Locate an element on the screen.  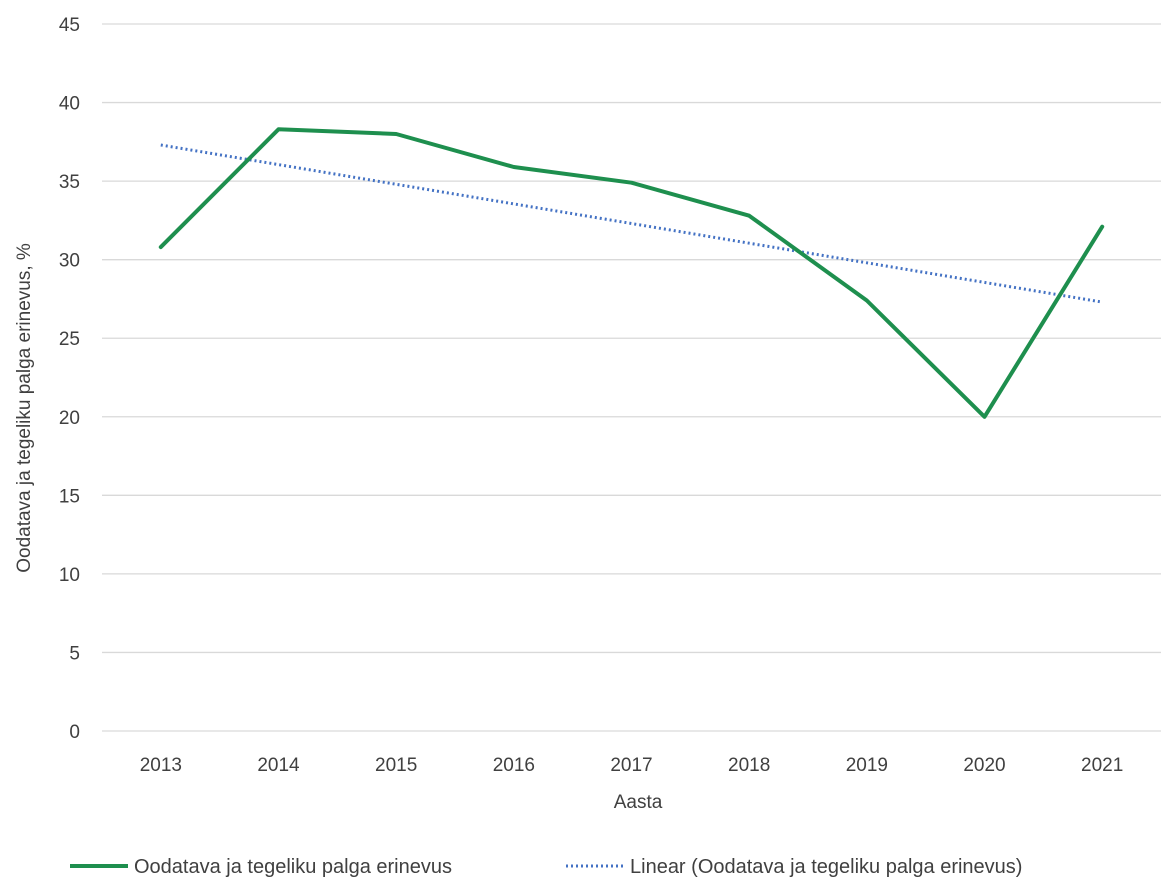
x-tick-label: 2017 is located at coordinates (631, 765).